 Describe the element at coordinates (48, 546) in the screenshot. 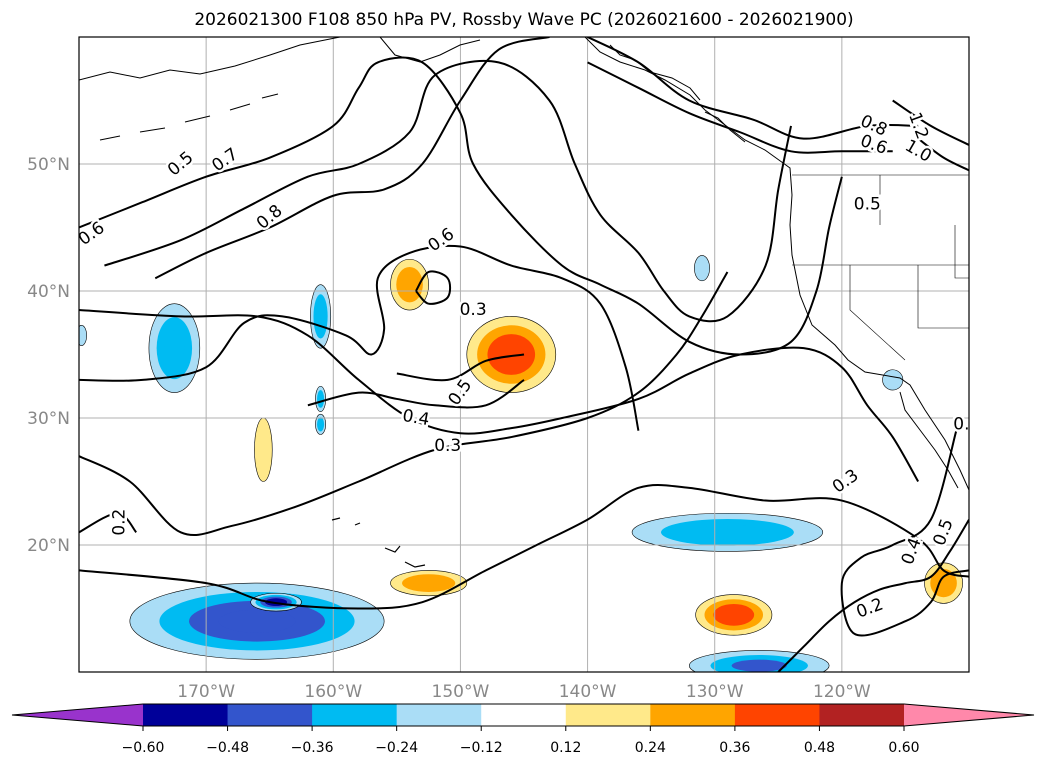

I see `y-tick-label: 20°N` at that location.